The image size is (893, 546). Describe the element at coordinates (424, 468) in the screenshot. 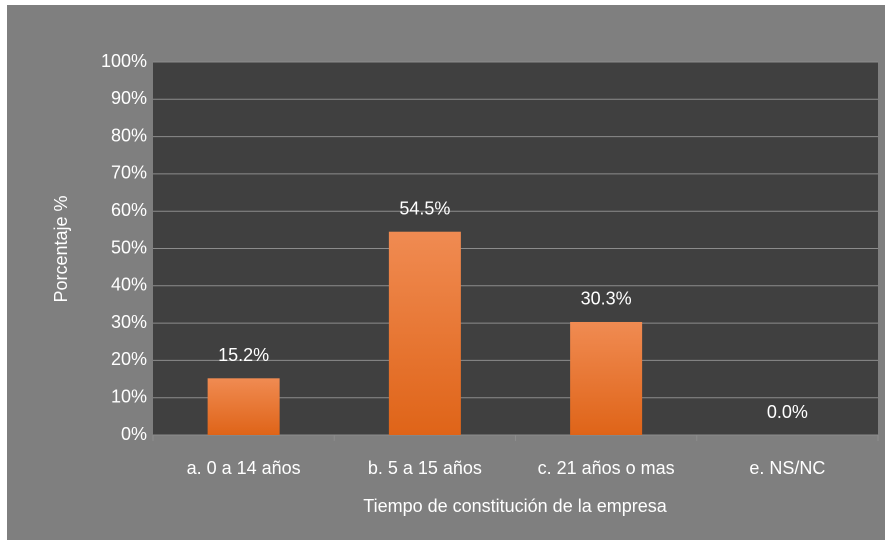

I see `x-tick-label: b. 5 a 15 años` at that location.